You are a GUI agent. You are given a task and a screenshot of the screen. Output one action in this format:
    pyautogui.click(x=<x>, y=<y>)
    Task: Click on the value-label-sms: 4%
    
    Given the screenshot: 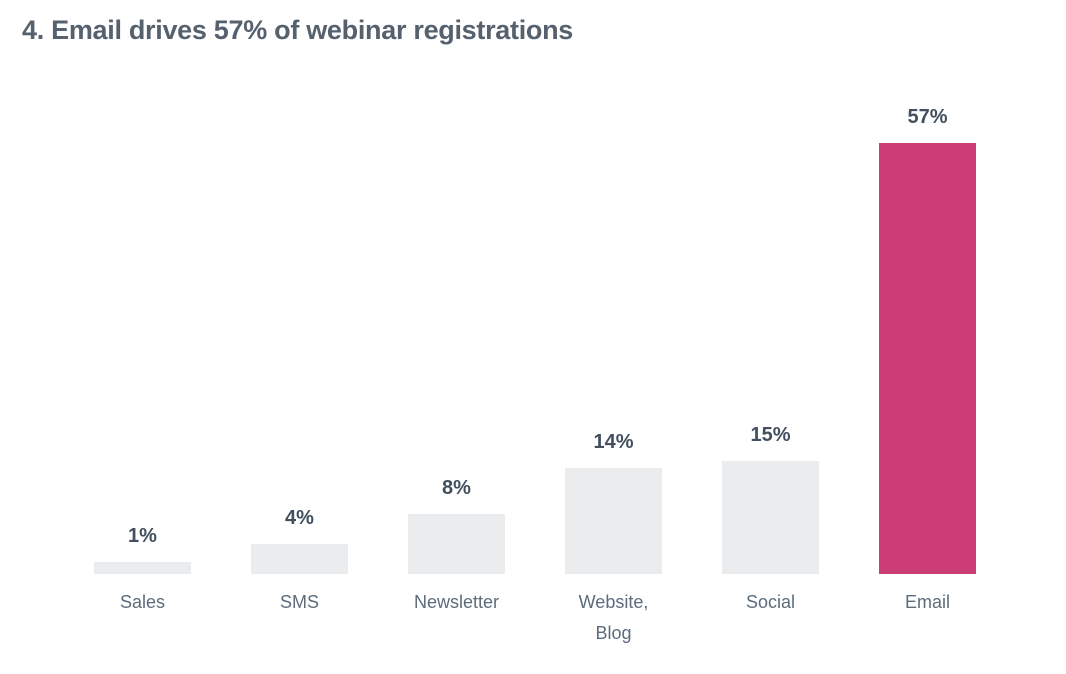 What is the action you would take?
    pyautogui.click(x=299, y=518)
    